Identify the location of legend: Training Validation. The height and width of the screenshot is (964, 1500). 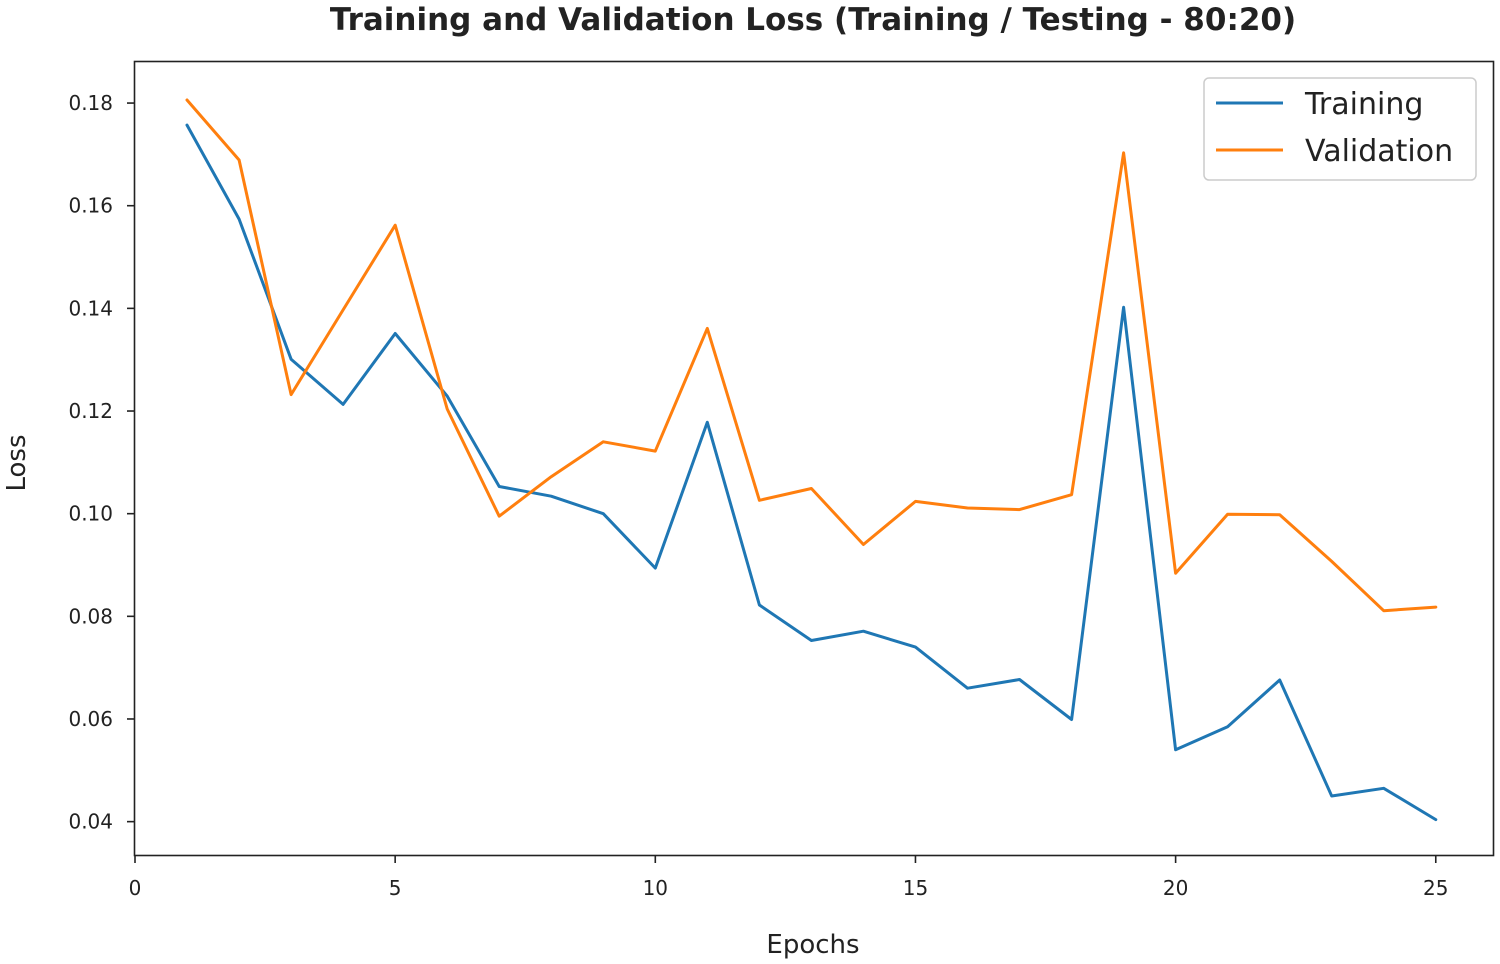
(1340, 129).